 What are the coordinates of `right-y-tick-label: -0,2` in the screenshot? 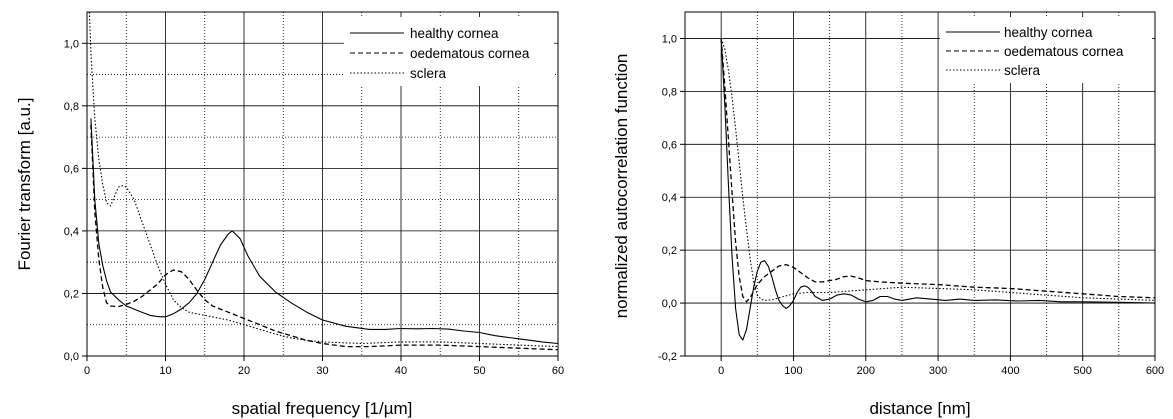 It's located at (667, 357).